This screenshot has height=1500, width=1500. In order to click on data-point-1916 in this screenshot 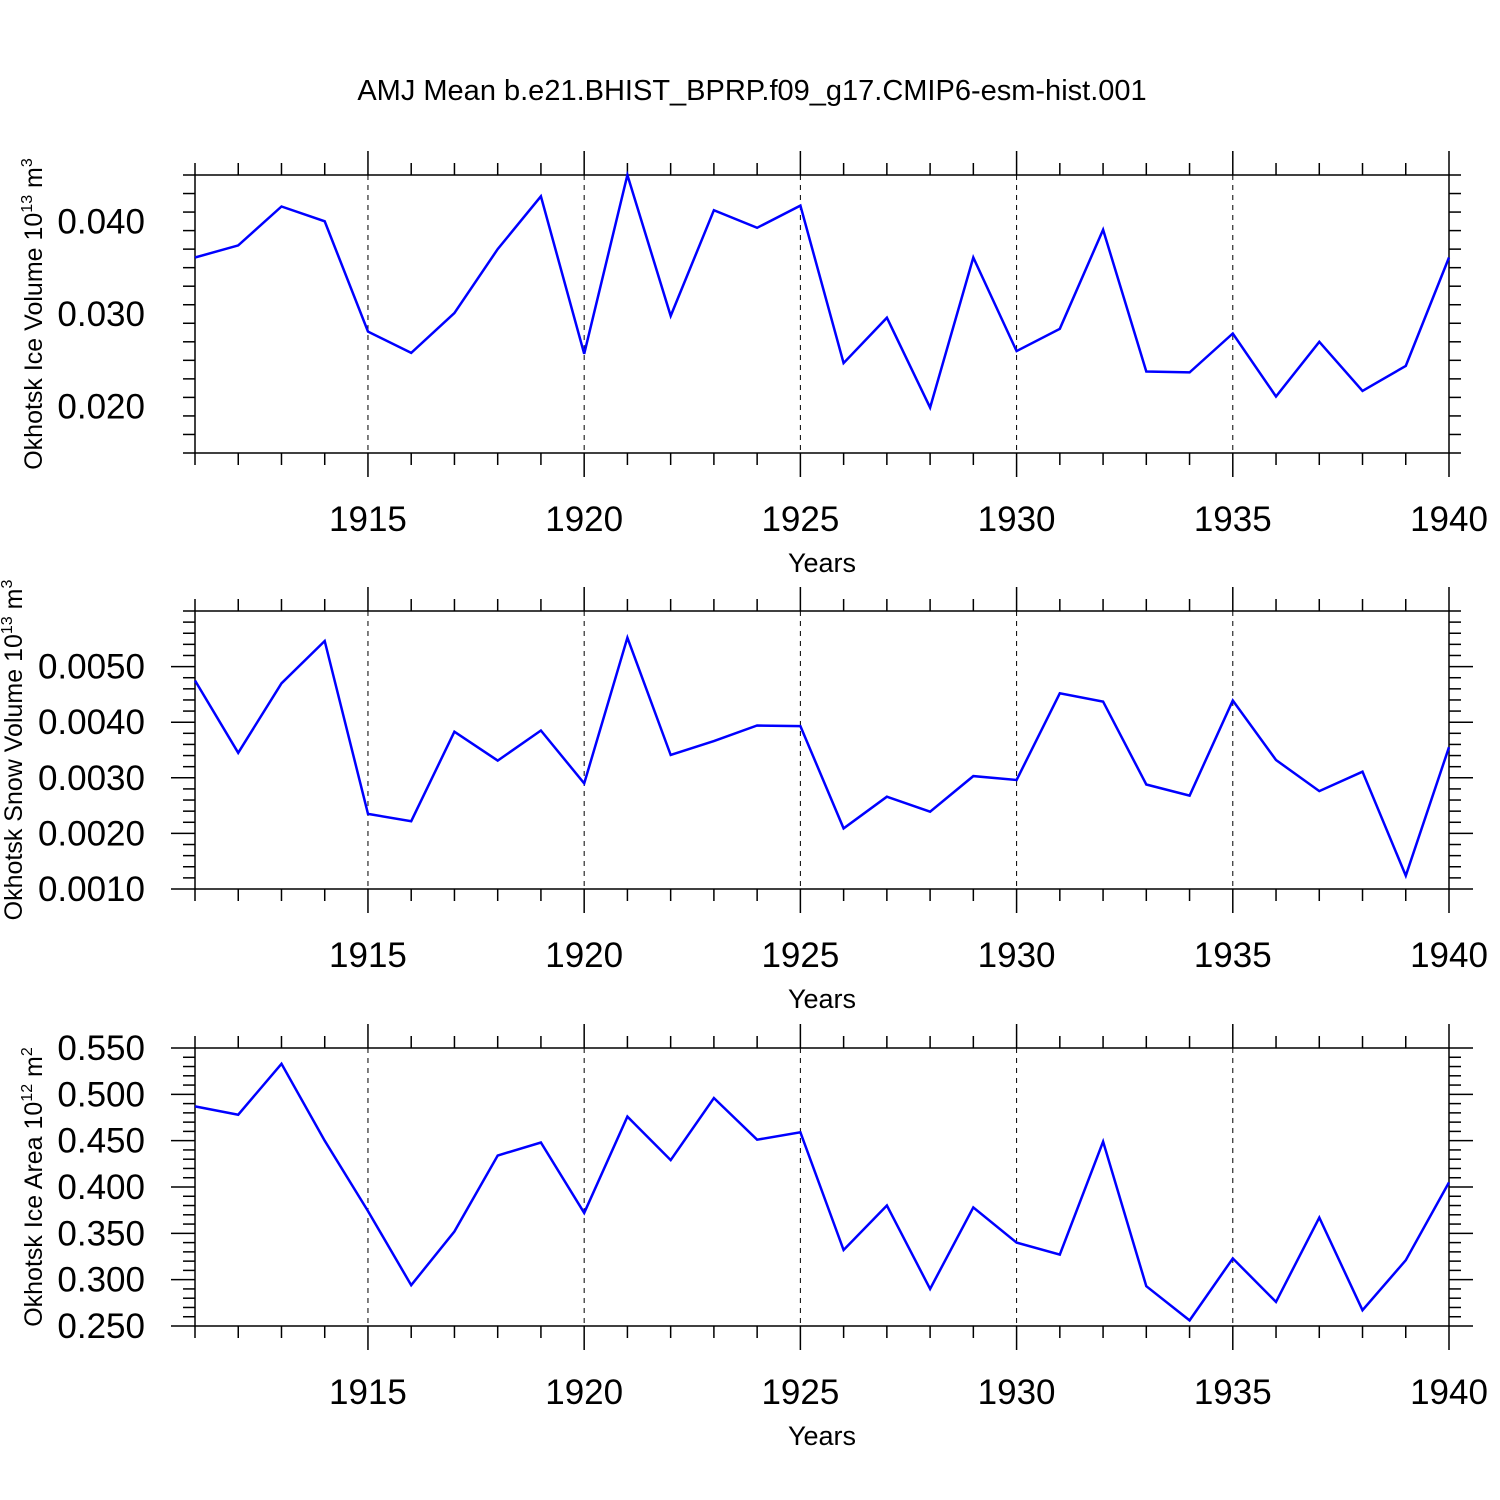, I will do `click(411, 1285)`.